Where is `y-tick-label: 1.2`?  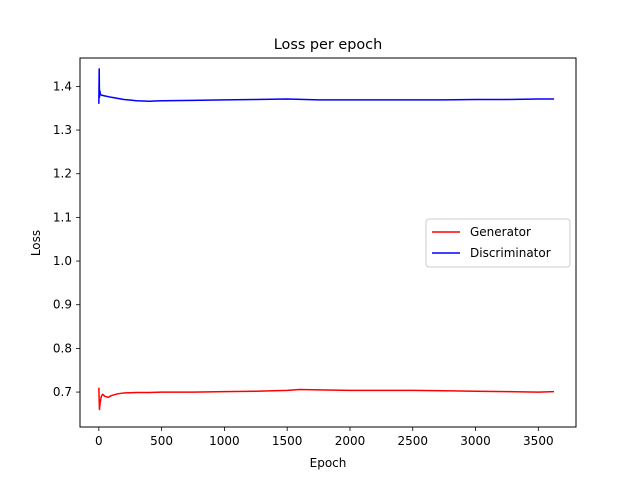 y-tick-label: 1.2 is located at coordinates (62, 174).